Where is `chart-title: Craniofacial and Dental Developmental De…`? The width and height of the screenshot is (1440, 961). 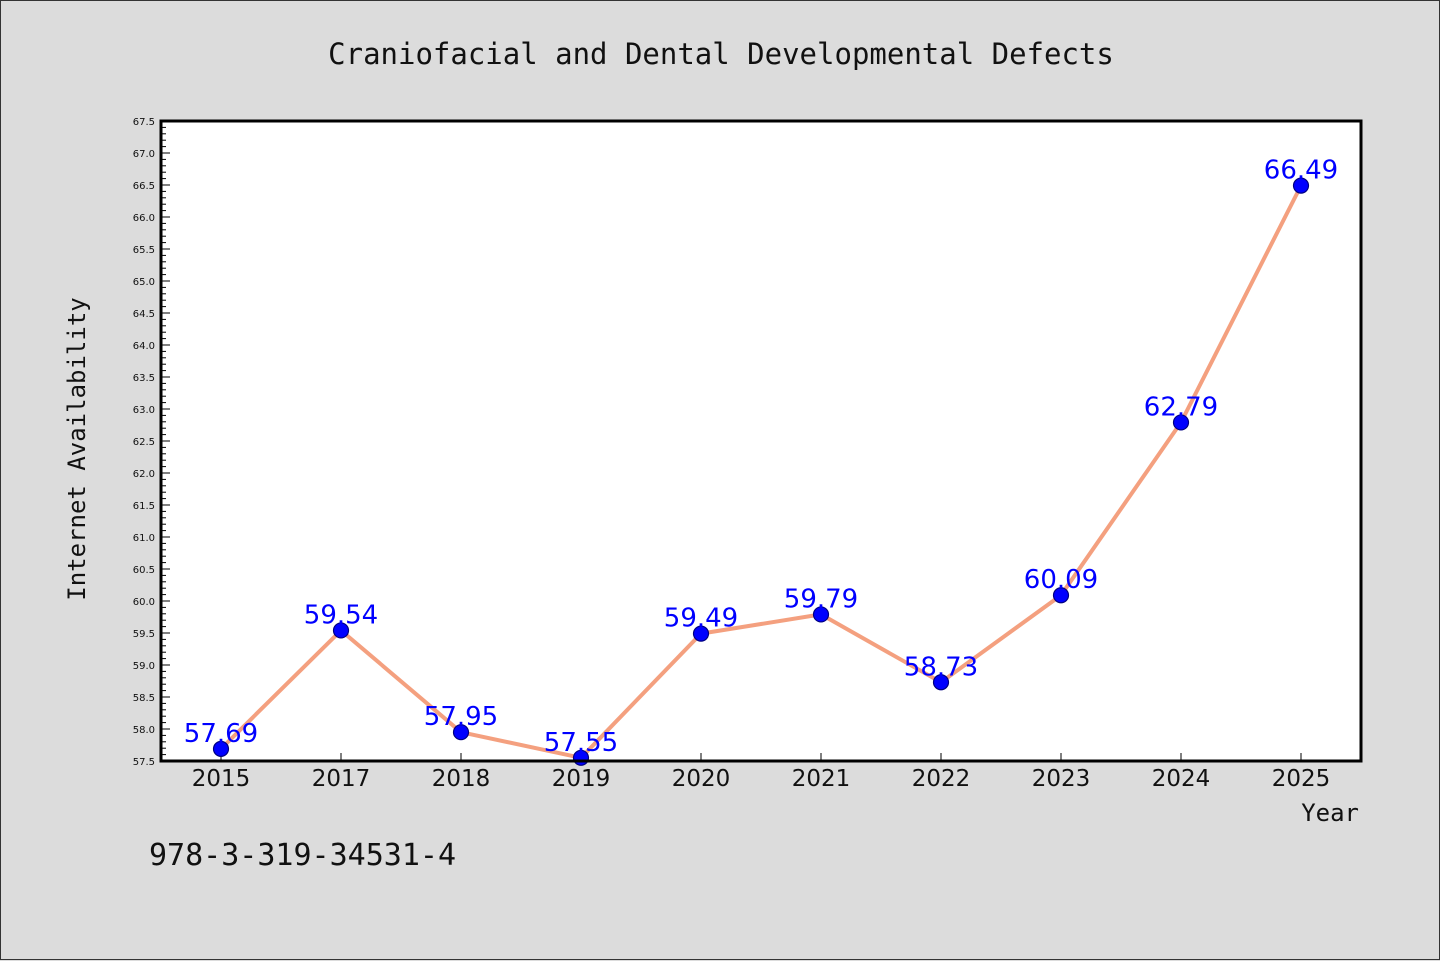
chart-title: Craniofacial and Dental Developmental De… is located at coordinates (721, 54).